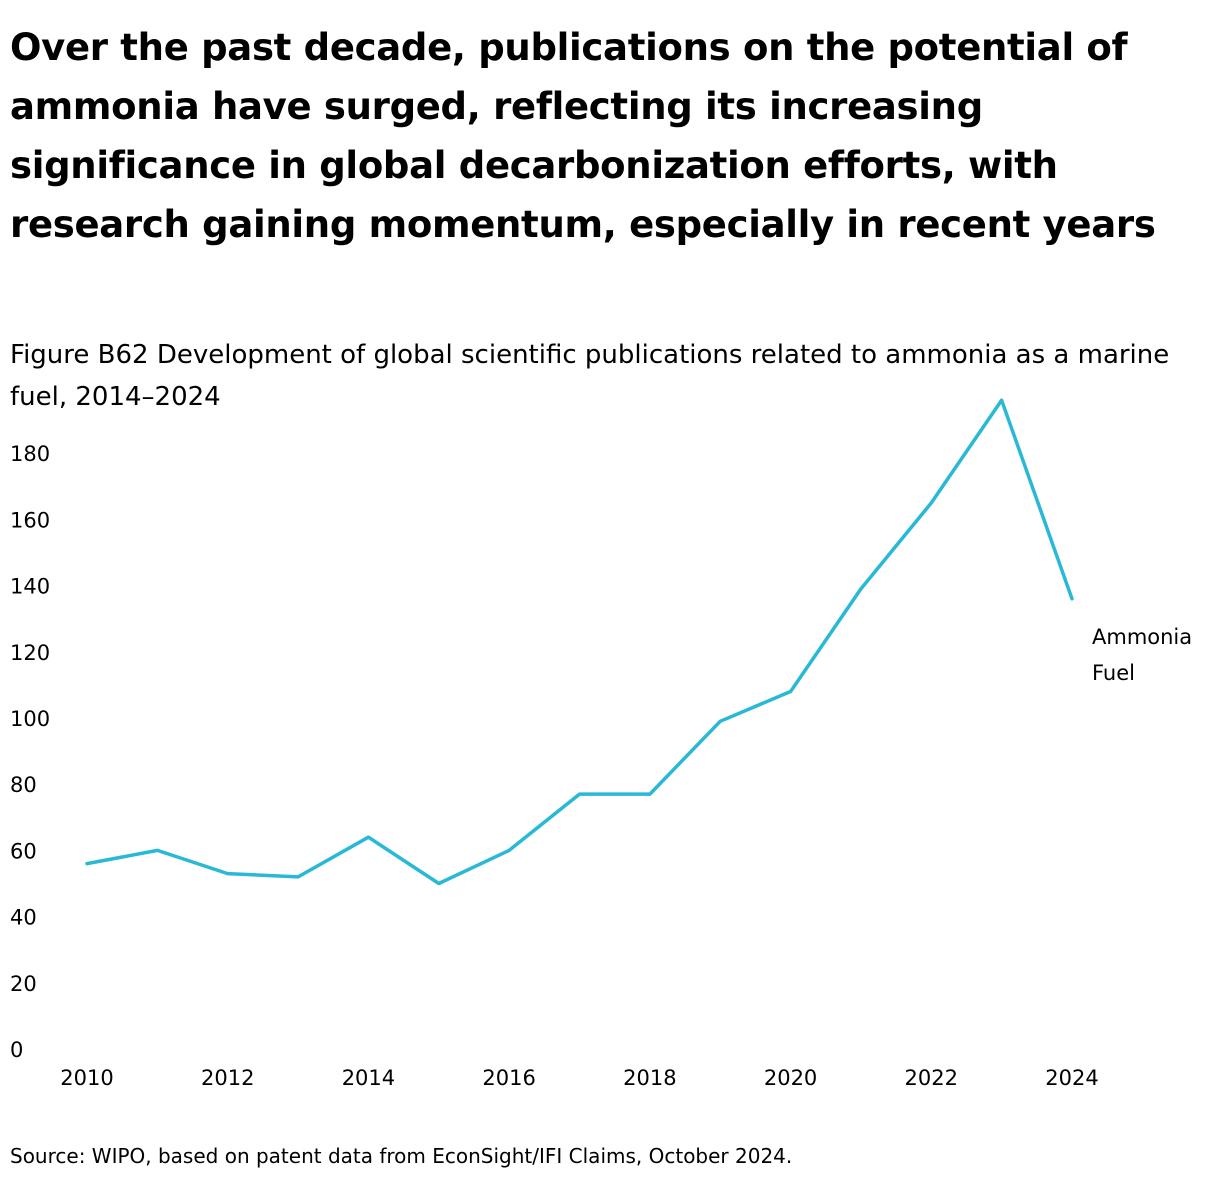 Image resolution: width=1220 pixels, height=1182 pixels. I want to click on y-tick-label: 120, so click(30, 653).